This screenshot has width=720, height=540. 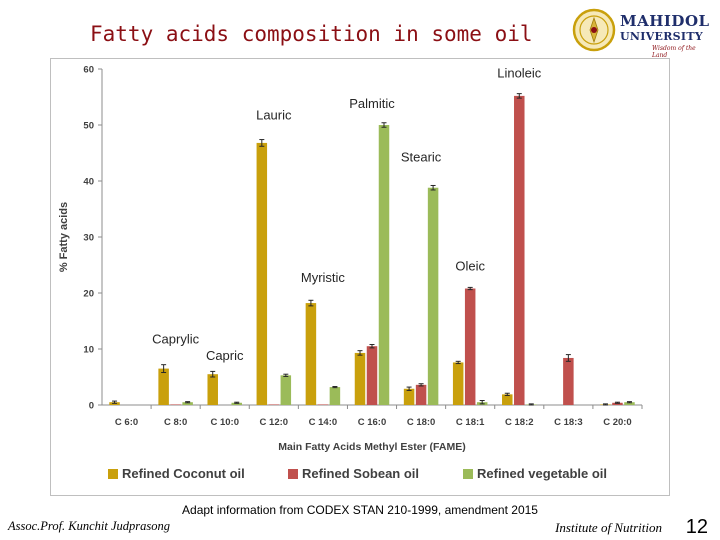 What do you see at coordinates (274, 422) in the screenshot?
I see `x-tick-label: C 12:0` at bounding box center [274, 422].